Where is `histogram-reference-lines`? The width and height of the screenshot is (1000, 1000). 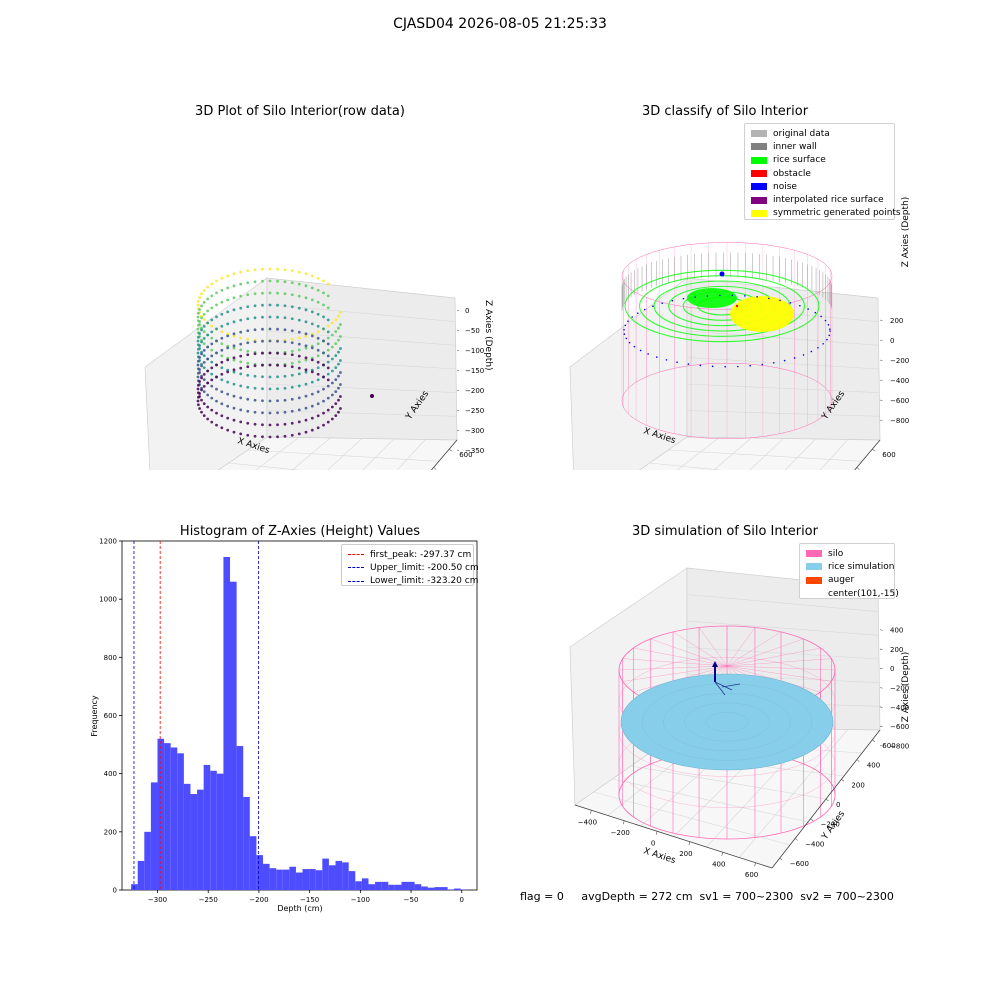 histogram-reference-lines is located at coordinates (196, 715).